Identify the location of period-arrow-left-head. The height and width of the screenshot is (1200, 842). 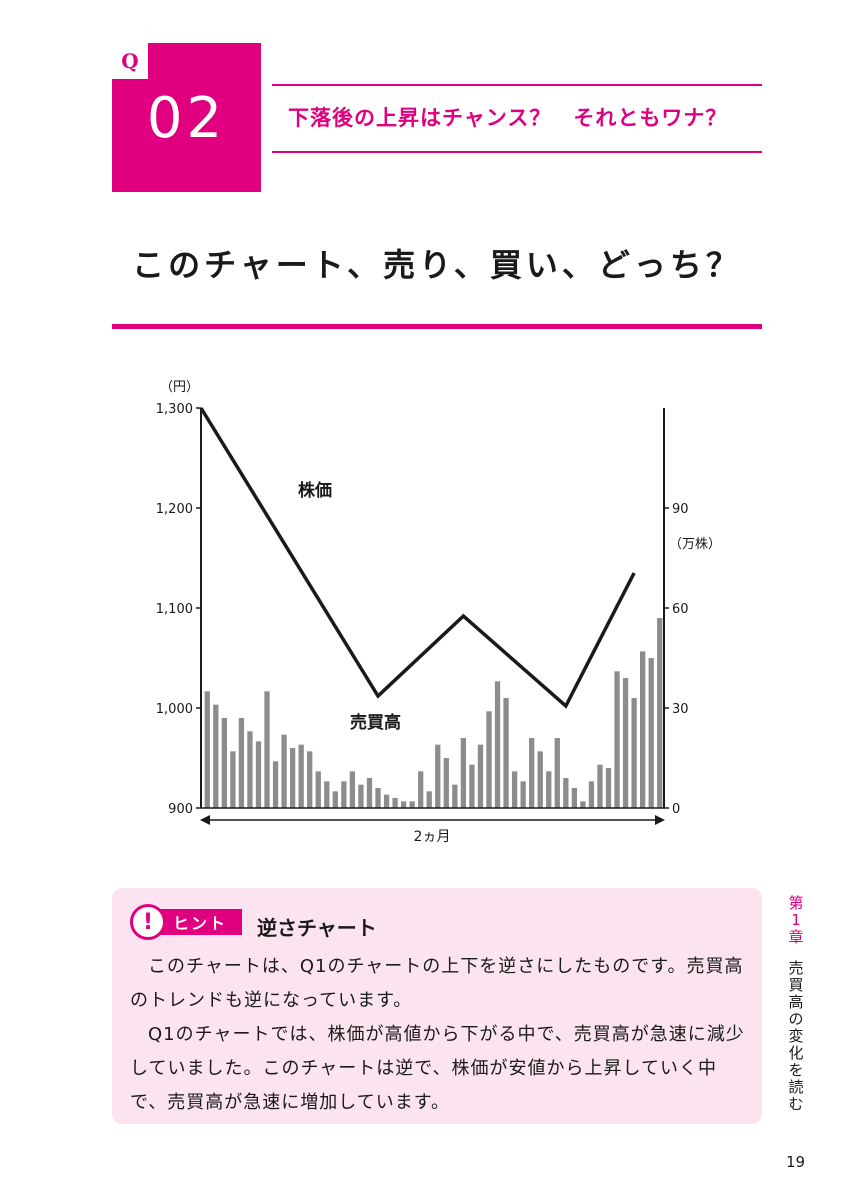
(205, 820).